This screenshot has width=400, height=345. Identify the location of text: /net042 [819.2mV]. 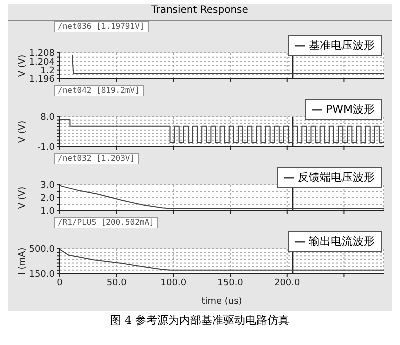
(99, 90).